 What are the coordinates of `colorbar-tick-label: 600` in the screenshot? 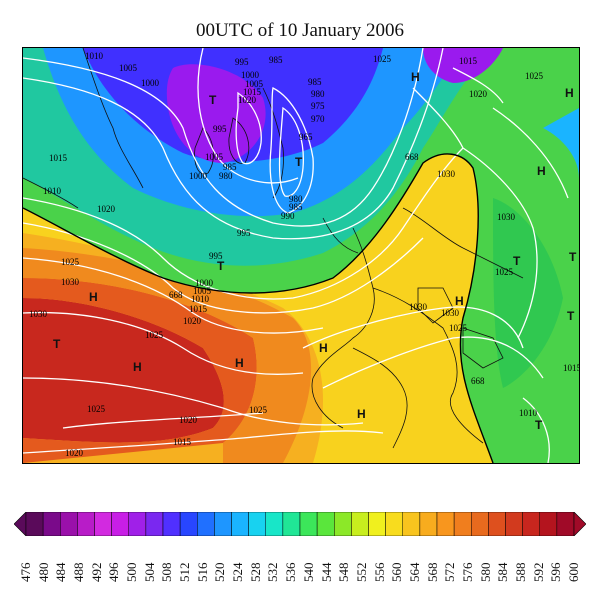 It's located at (573, 572).